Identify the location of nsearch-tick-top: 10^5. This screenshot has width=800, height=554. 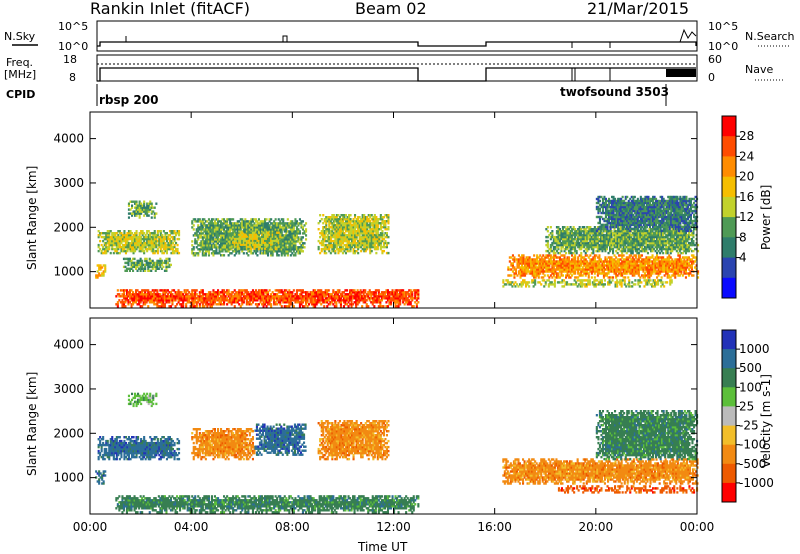
(723, 26).